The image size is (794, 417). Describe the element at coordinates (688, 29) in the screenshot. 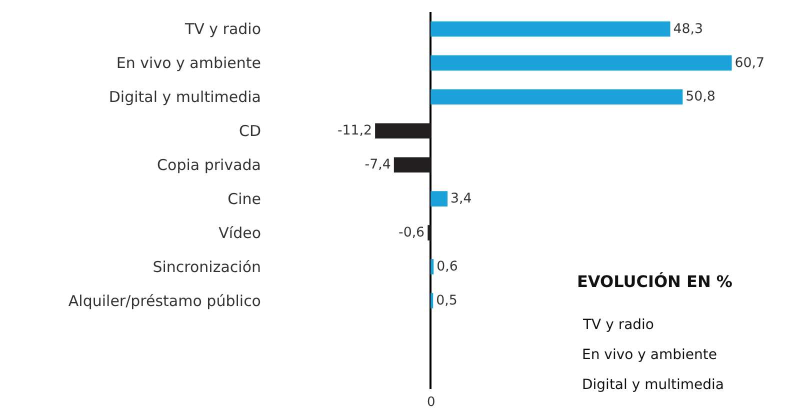

I see `data-label: 48,3` at that location.